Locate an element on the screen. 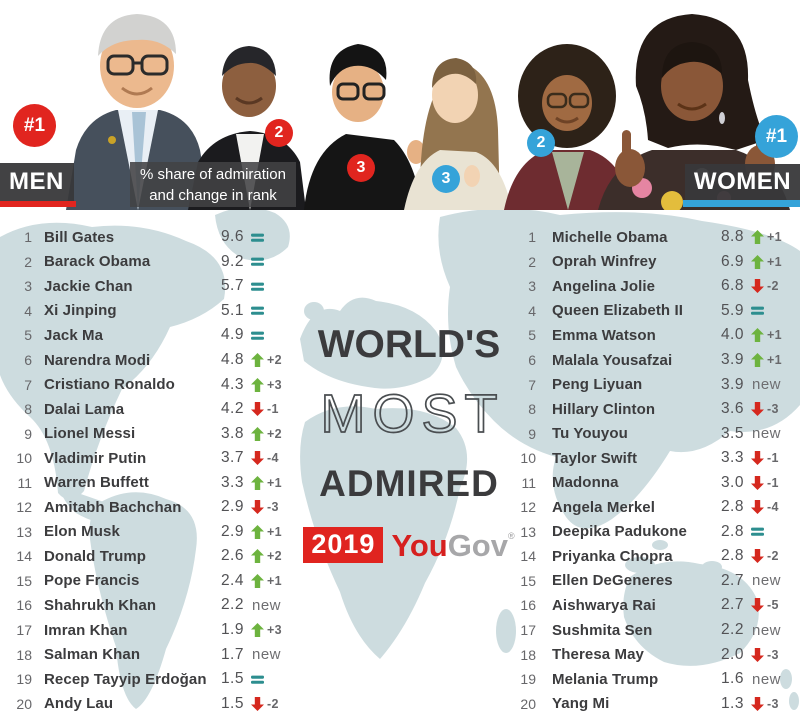 The image size is (800, 721). share-value: 4.3 is located at coordinates (232, 384).